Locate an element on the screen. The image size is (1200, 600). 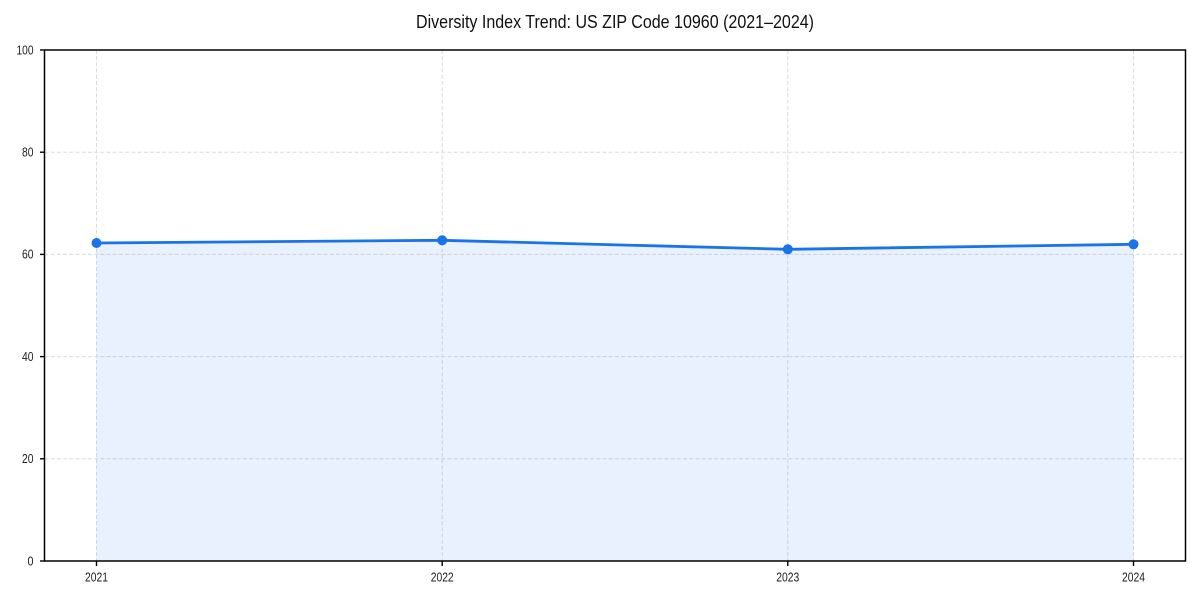
svg-text: 100 is located at coordinates (25, 50).